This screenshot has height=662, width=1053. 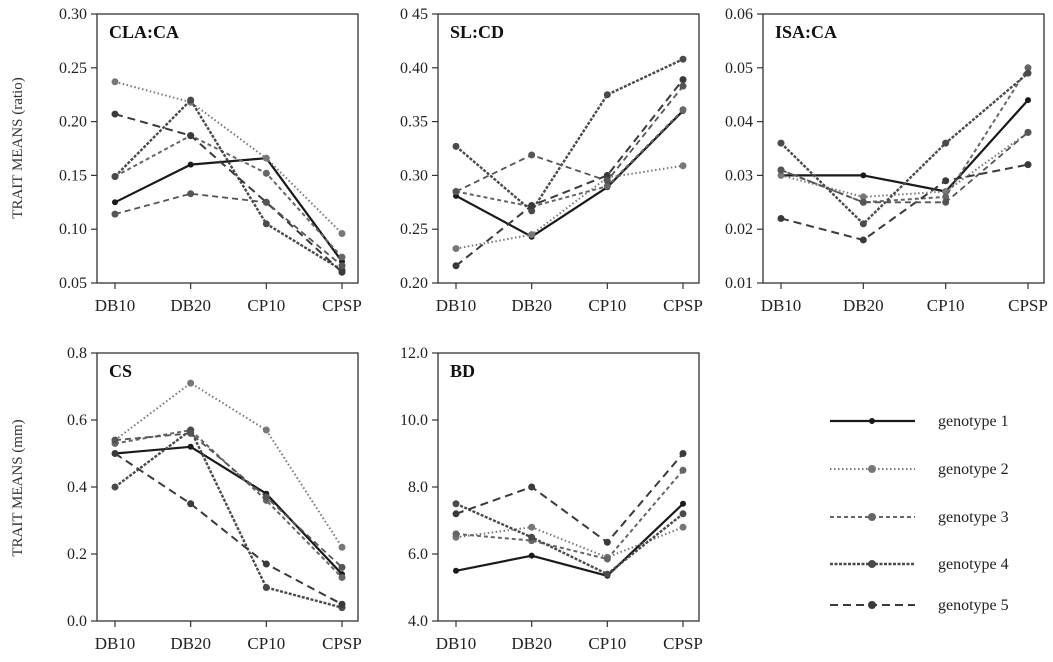 I want to click on legend-item-genotype-4: genotype 4, so click(x=919, y=564).